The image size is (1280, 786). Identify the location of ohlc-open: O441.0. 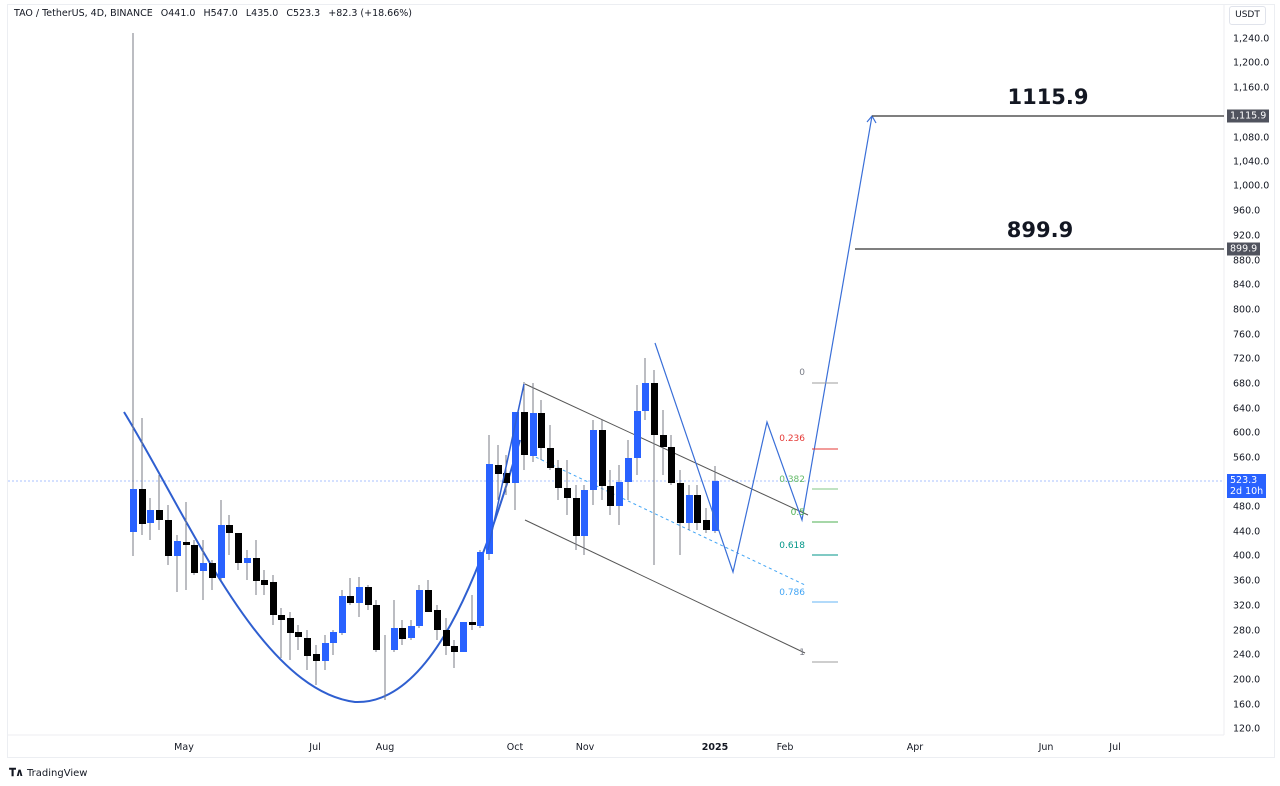
(178, 13).